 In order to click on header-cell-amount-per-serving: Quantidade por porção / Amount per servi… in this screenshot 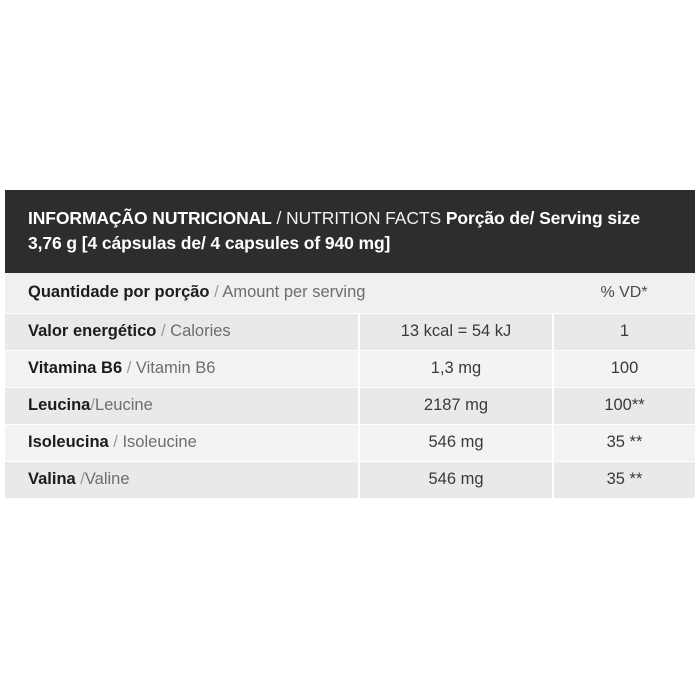, I will do `click(279, 293)`.